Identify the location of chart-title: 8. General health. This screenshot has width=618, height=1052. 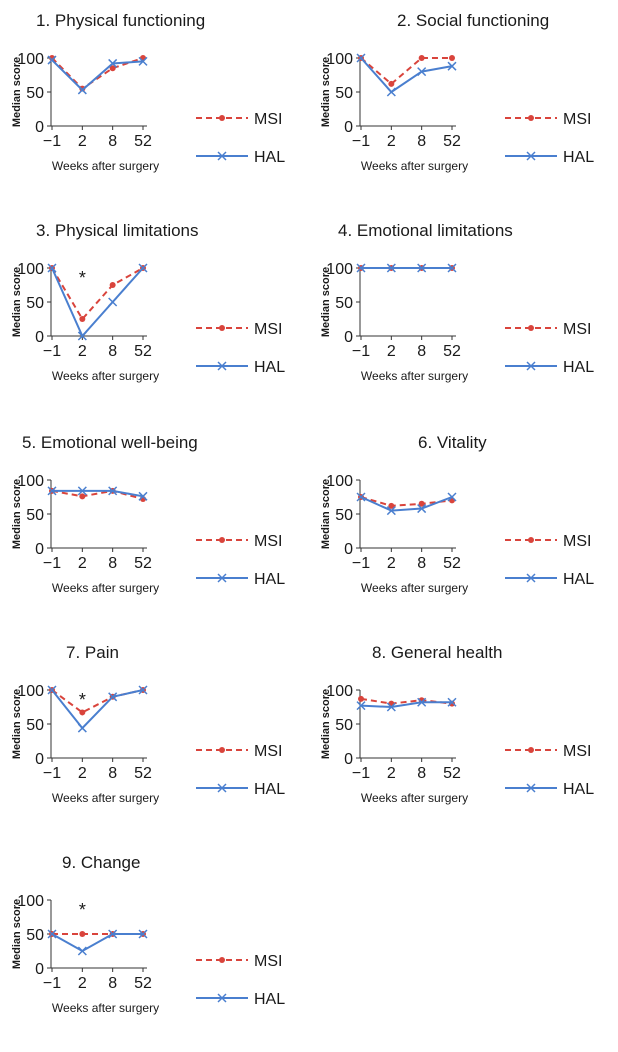
(437, 652).